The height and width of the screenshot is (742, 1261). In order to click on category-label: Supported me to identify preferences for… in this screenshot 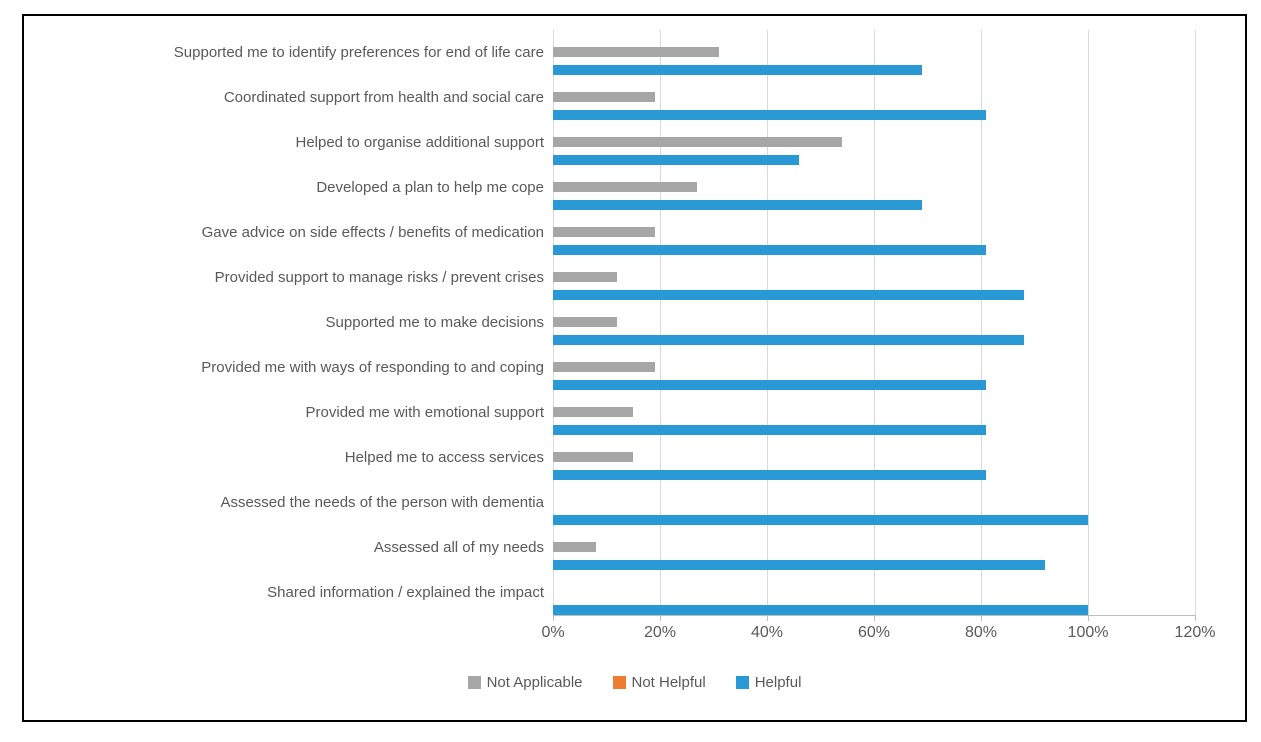, I will do `click(358, 52)`.